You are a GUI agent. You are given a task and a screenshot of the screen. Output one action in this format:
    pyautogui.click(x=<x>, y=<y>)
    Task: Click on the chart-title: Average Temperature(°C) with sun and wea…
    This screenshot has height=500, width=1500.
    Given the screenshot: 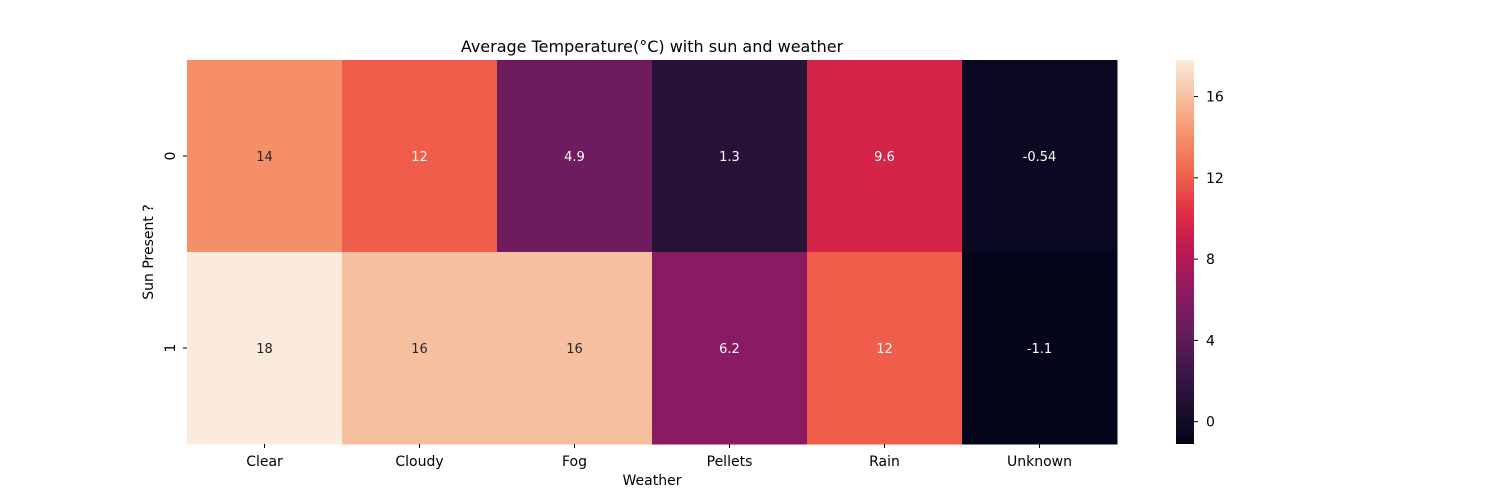 What is the action you would take?
    pyautogui.click(x=652, y=46)
    